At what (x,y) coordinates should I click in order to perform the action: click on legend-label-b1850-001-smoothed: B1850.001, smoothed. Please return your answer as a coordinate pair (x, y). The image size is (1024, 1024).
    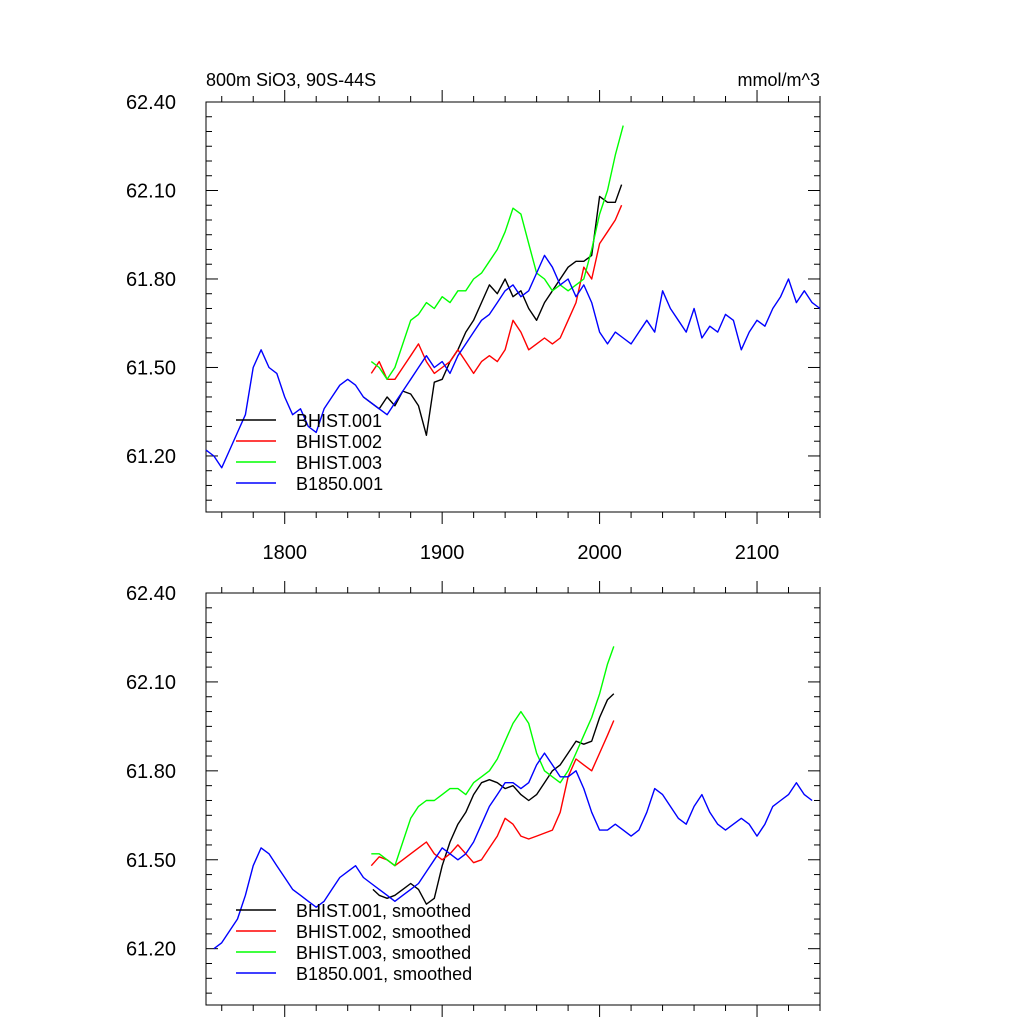
    Looking at the image, I should click on (384, 974).